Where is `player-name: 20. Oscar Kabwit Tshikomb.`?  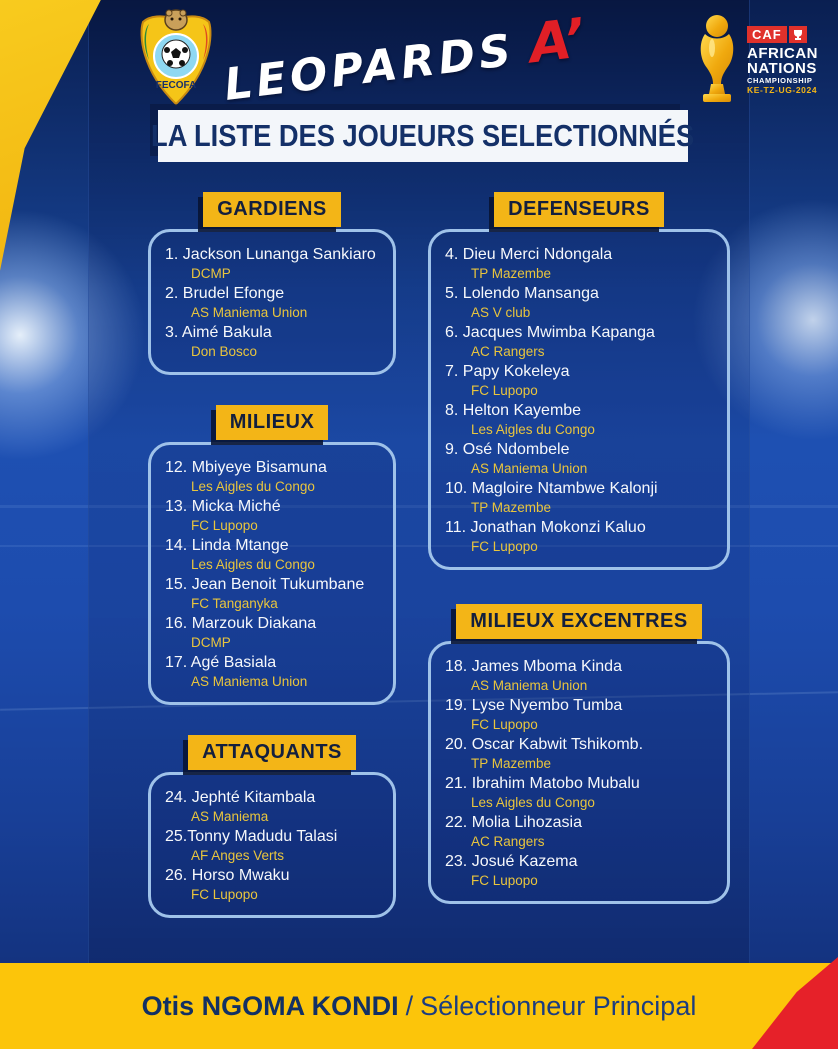 player-name: 20. Oscar Kabwit Tshikomb. is located at coordinates (544, 744).